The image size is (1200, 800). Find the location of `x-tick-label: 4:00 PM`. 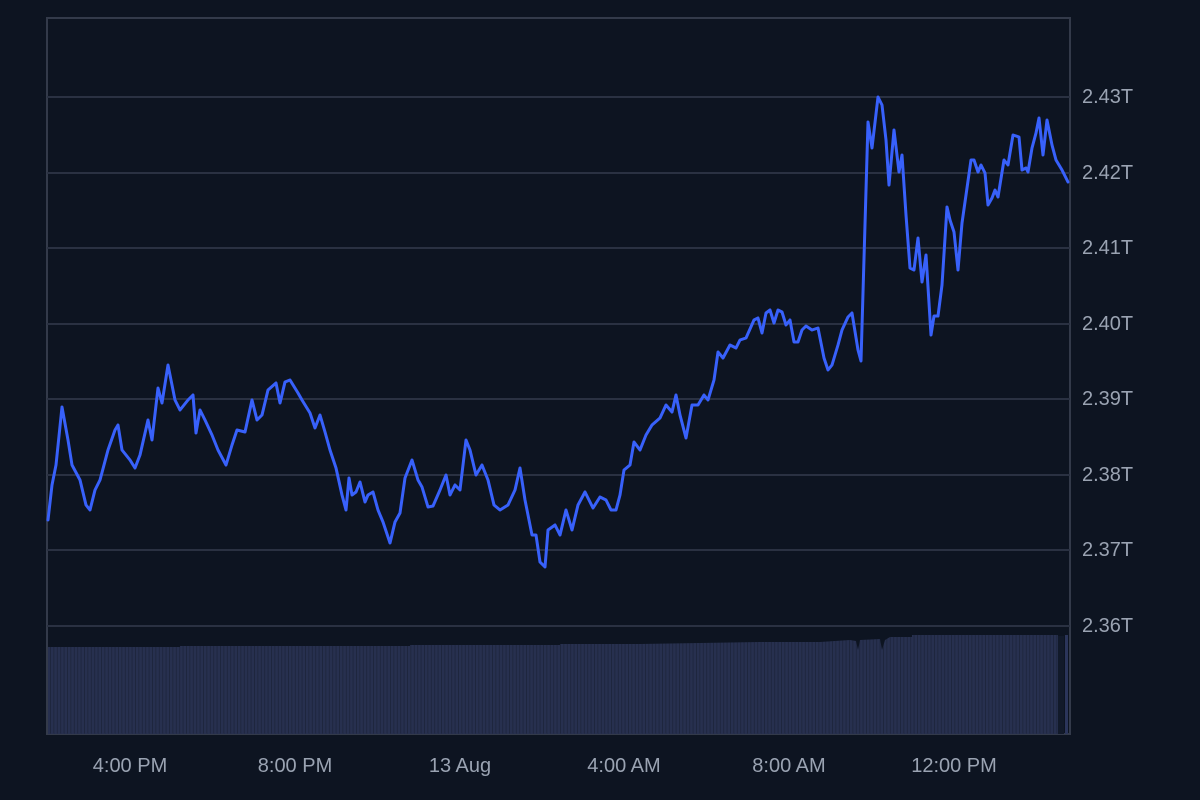

x-tick-label: 4:00 PM is located at coordinates (130, 766).